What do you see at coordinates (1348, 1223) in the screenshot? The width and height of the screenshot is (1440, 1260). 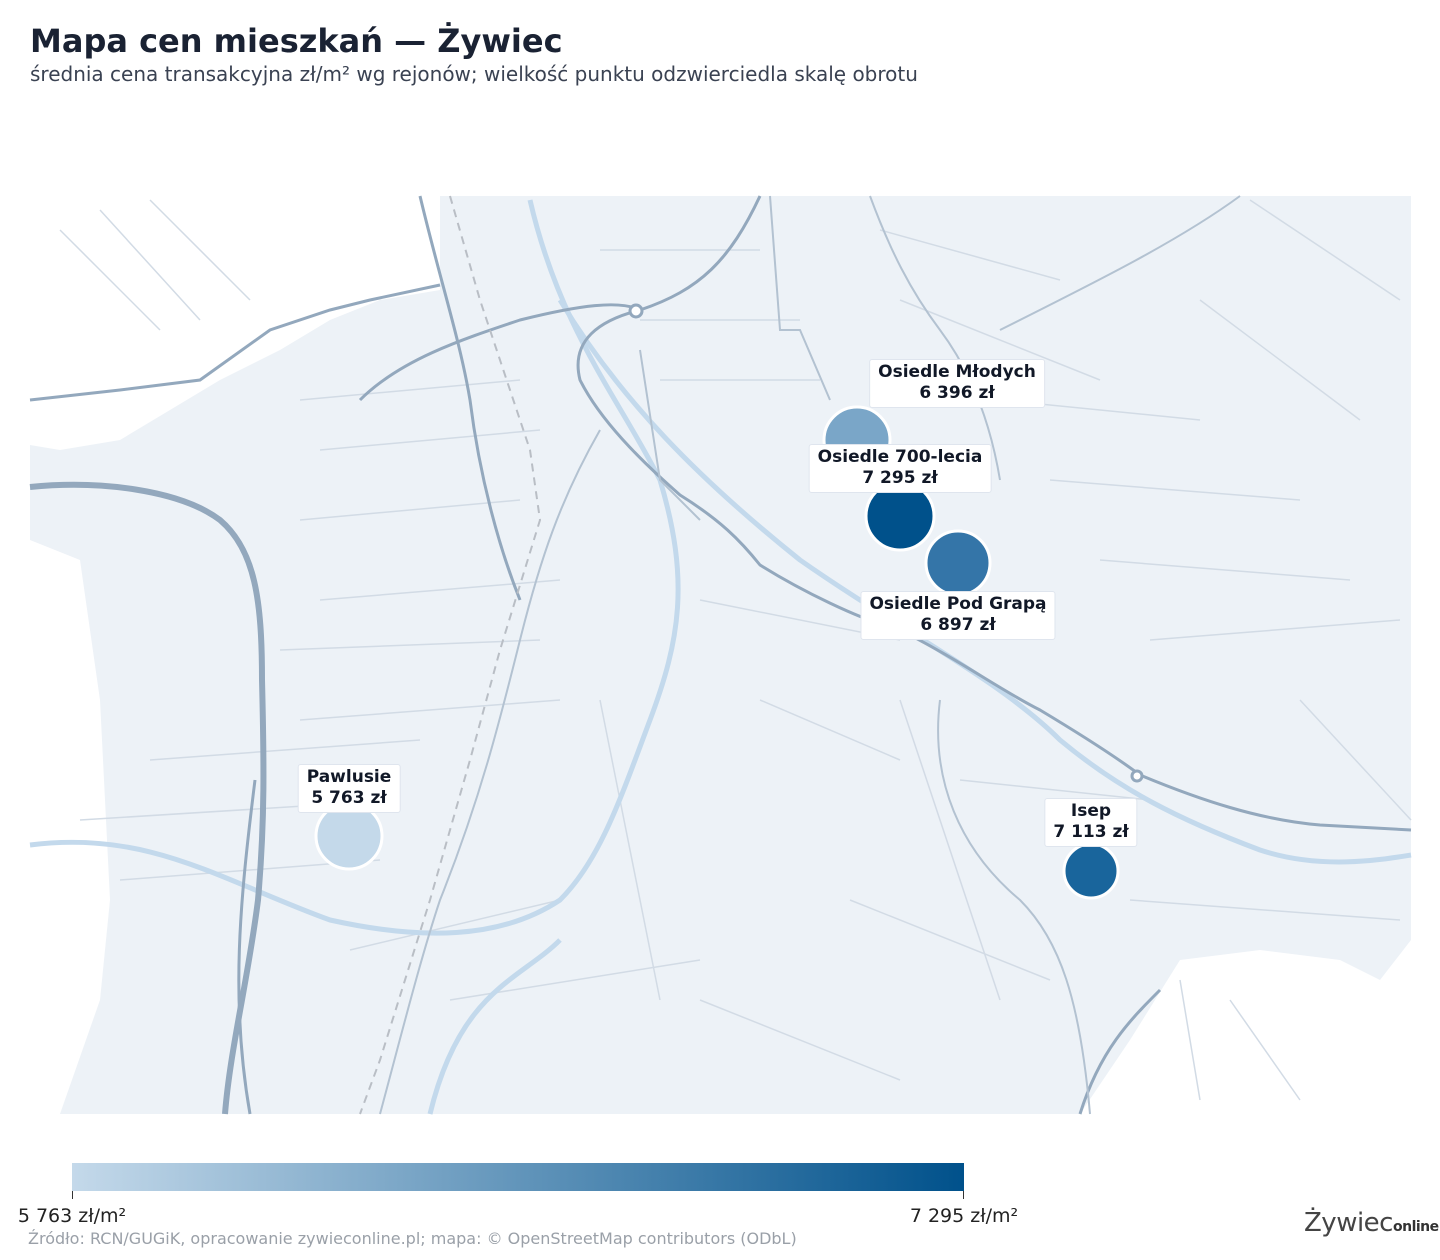 I see `logo-main: Żywiec` at bounding box center [1348, 1223].